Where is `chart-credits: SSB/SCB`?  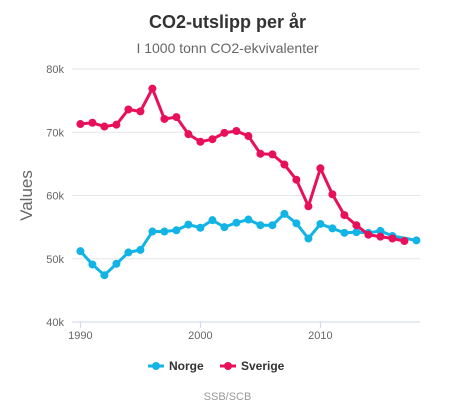
chart-credits: SSB/SCB is located at coordinates (227, 397).